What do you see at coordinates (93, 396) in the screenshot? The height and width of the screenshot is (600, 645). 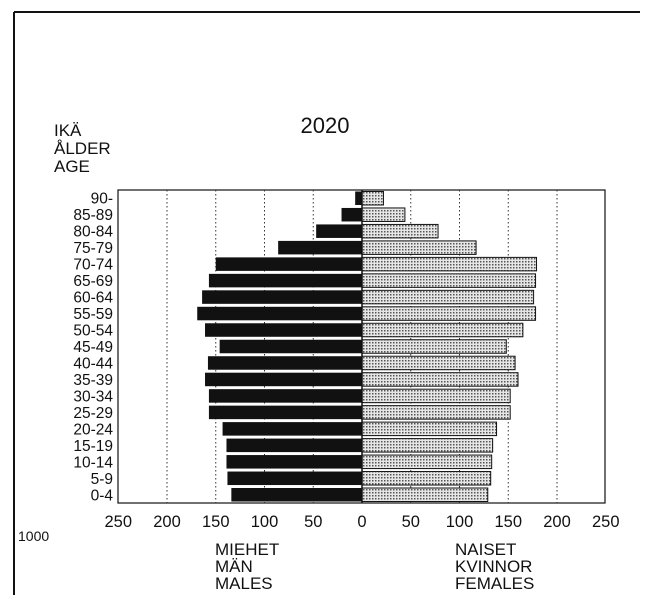 I see `age-group-label: 30-34` at bounding box center [93, 396].